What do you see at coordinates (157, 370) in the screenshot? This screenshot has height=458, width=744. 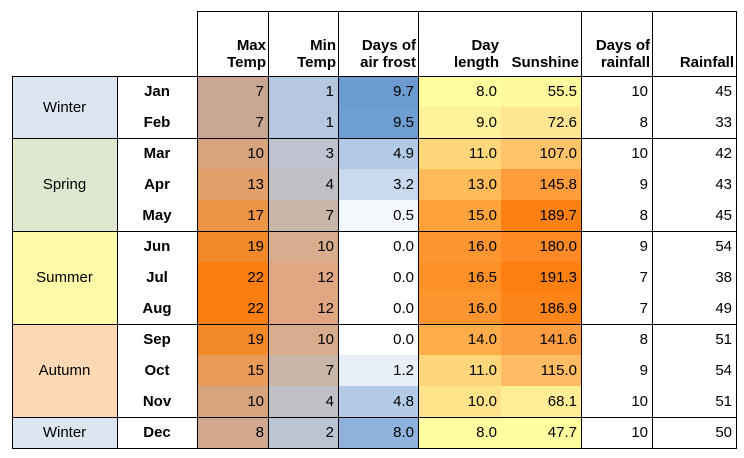 I see `month-label: Oct` at bounding box center [157, 370].